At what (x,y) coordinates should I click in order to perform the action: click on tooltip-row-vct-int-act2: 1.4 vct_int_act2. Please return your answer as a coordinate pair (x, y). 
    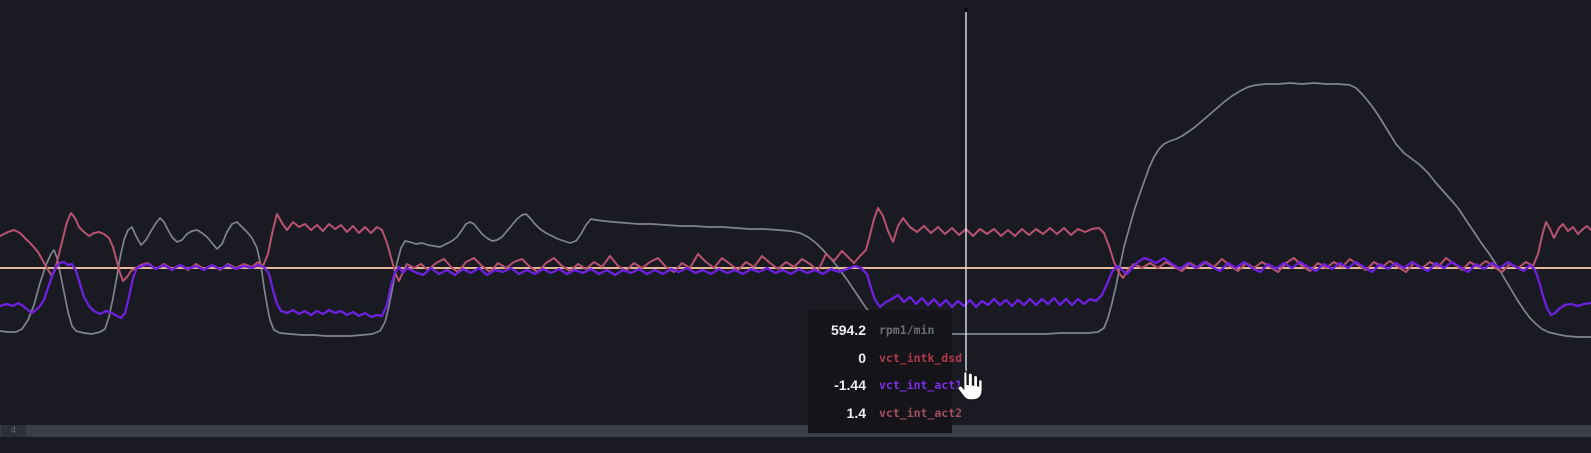
    Looking at the image, I should click on (885, 413).